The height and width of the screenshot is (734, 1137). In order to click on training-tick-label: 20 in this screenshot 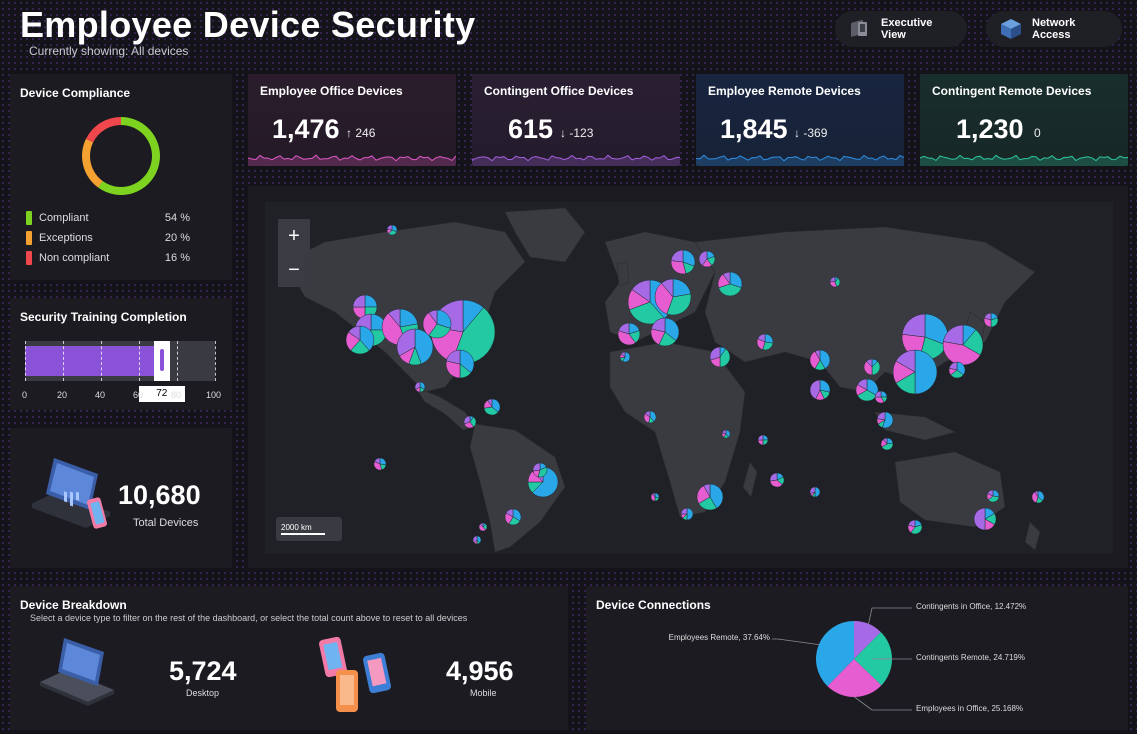, I will do `click(62, 395)`.